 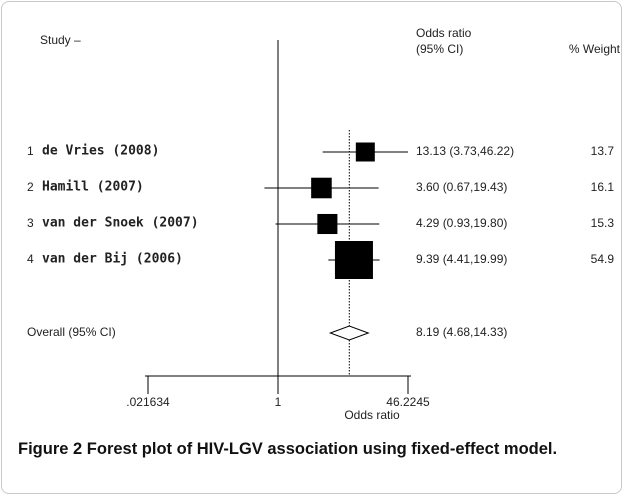 I want to click on study-name: Hamill (2007), so click(x=93, y=187).